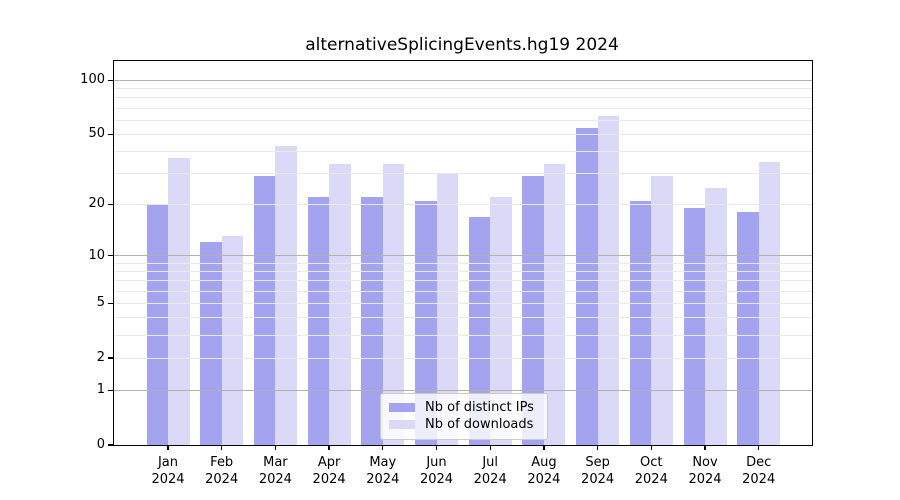 The image size is (900, 500). Describe the element at coordinates (96, 134) in the screenshot. I see `y-tick-label: 50` at that location.